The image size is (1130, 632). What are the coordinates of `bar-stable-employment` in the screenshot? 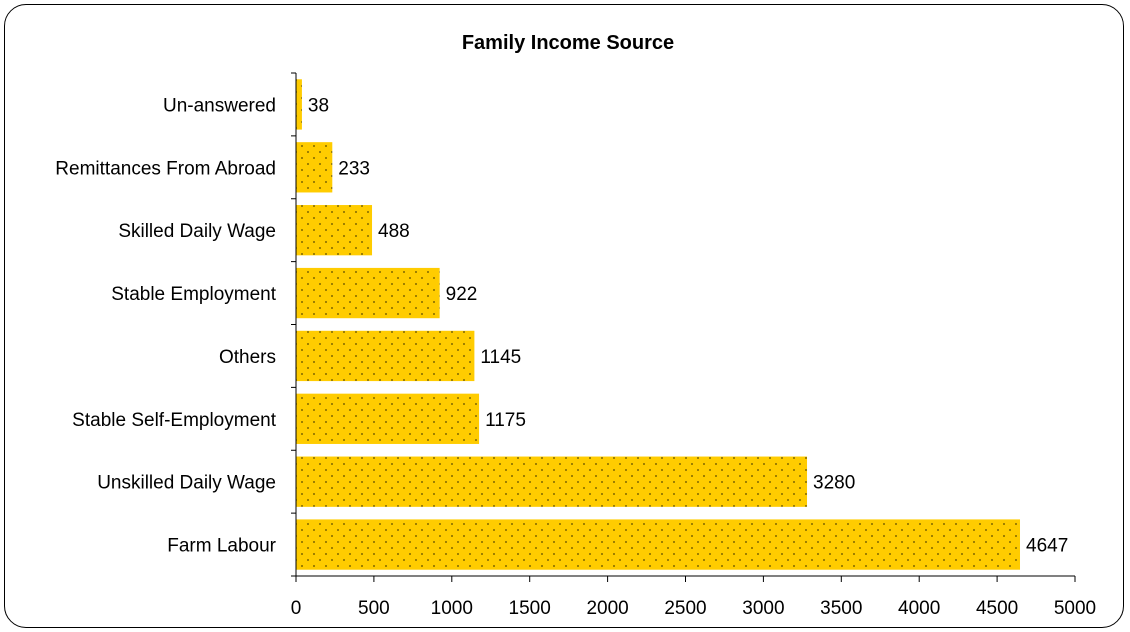 It's located at (368, 293).